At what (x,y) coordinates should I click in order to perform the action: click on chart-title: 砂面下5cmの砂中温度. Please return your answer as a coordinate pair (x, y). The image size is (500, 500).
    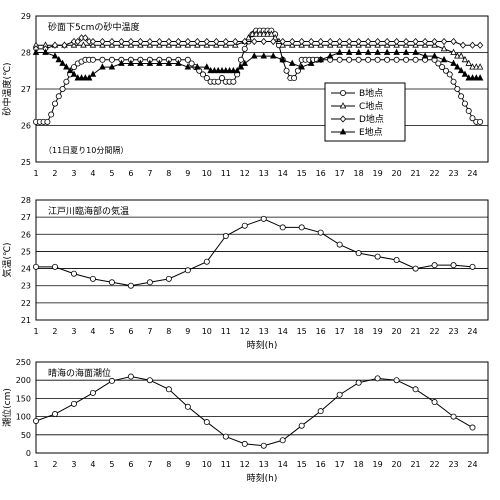
    Looking at the image, I should click on (93, 27).